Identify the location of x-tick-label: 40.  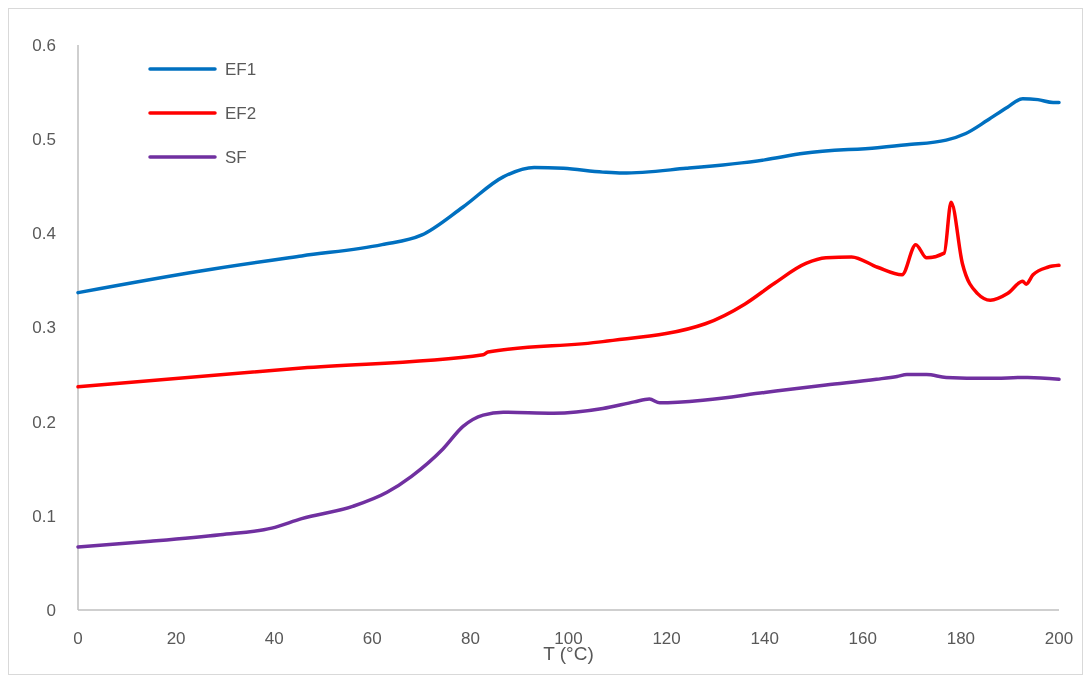
(274, 638).